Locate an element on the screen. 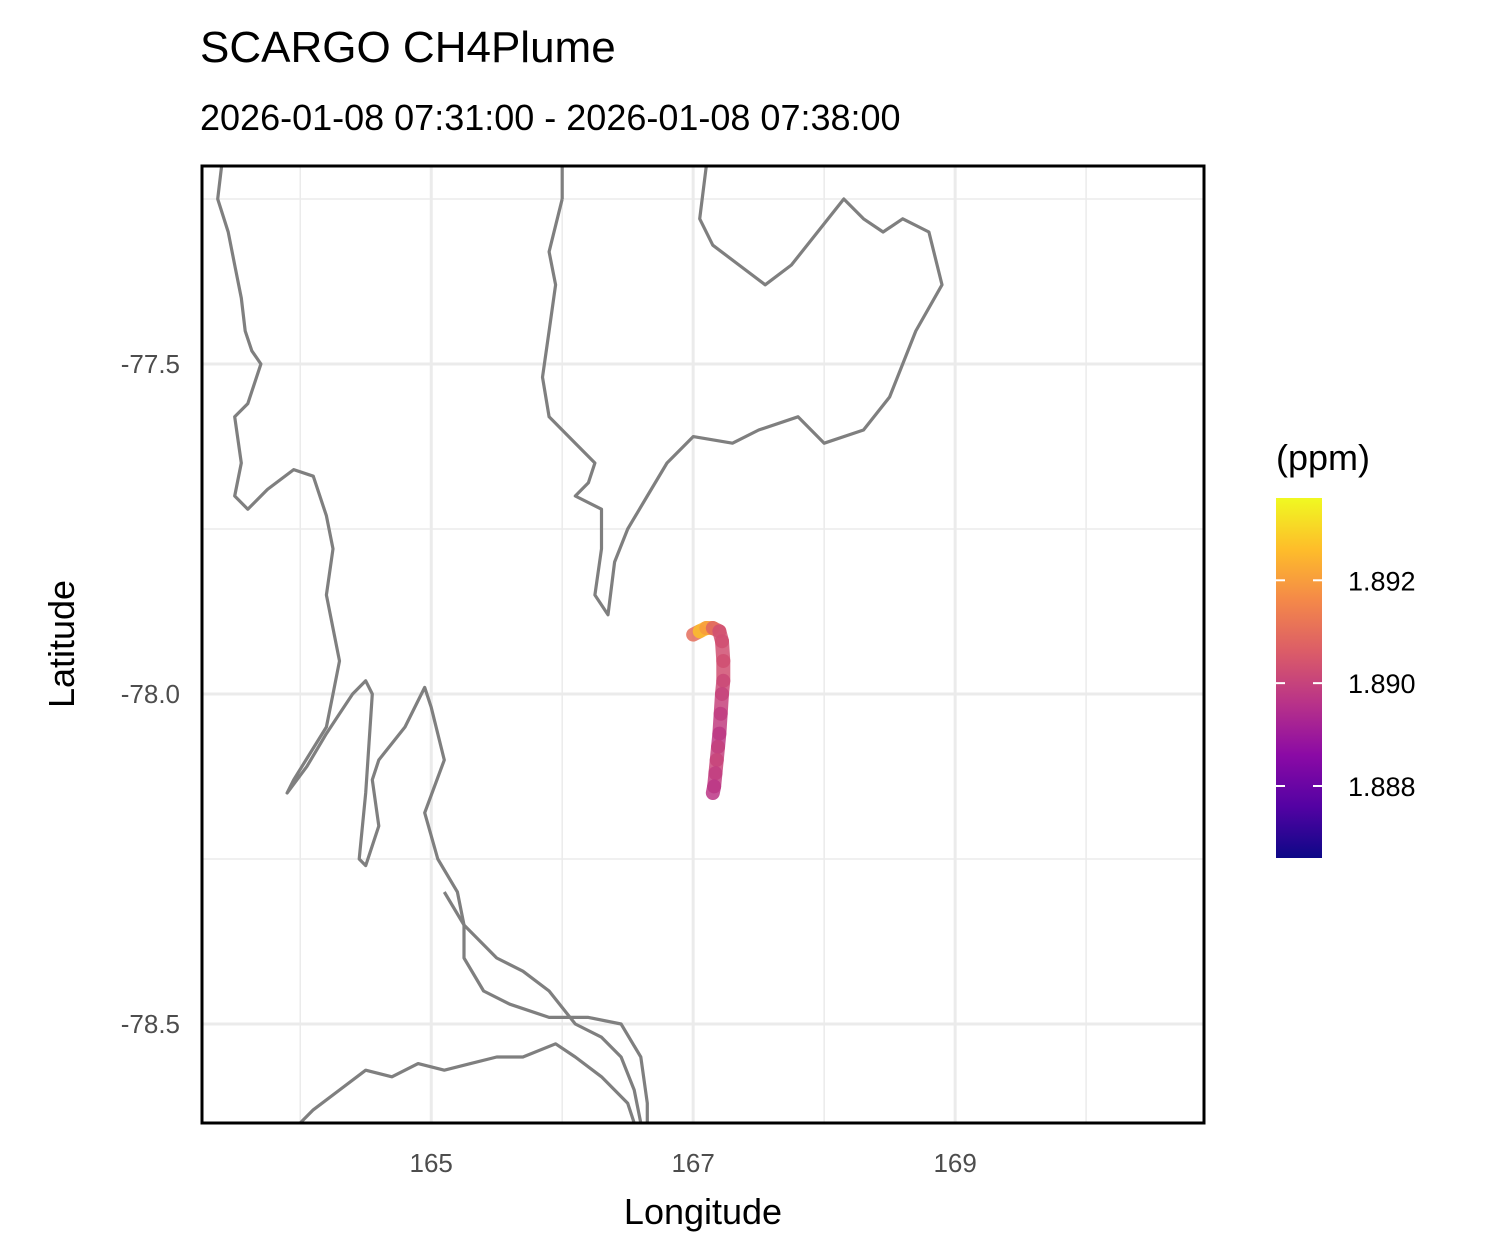 This screenshot has width=1500, height=1260. y-tick-label: -78.0 is located at coordinates (150, 694).